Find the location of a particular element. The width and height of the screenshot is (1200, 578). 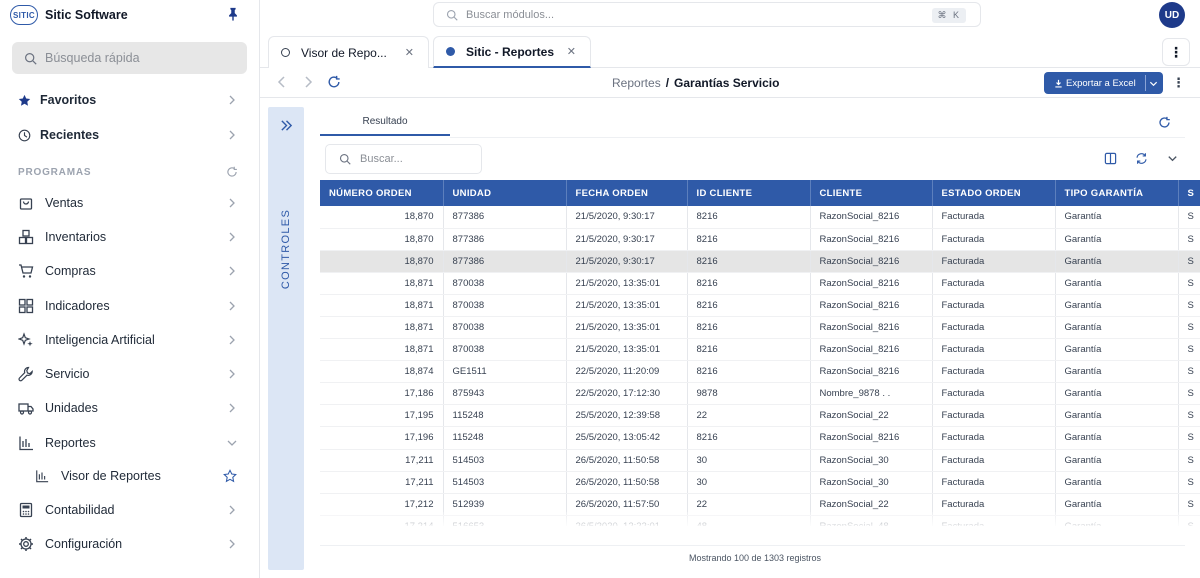

boxes-icon is located at coordinates (26, 237).